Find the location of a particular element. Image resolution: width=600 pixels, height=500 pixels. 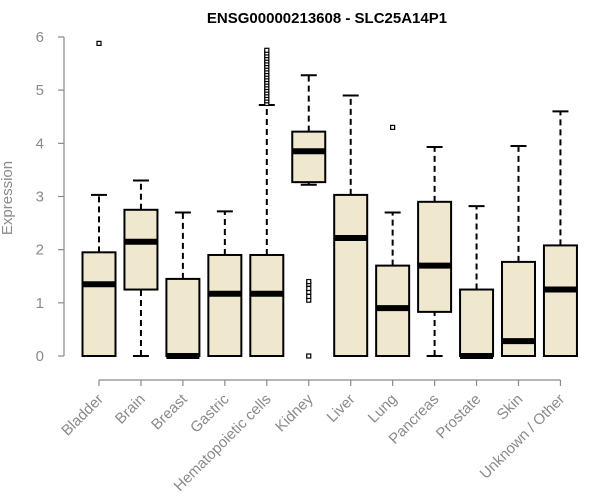

box-liver is located at coordinates (351, 225).